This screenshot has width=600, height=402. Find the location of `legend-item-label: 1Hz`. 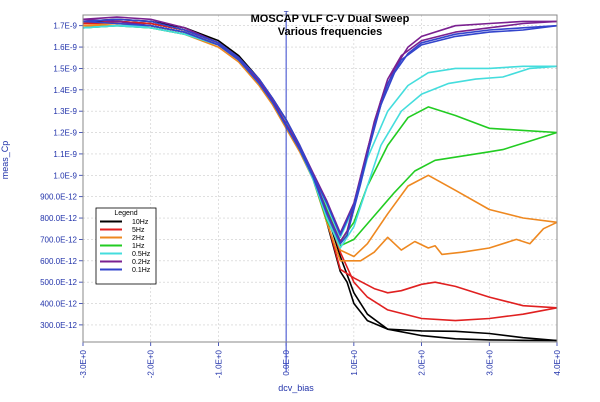

legend-item-label: 1Hz is located at coordinates (138, 246).